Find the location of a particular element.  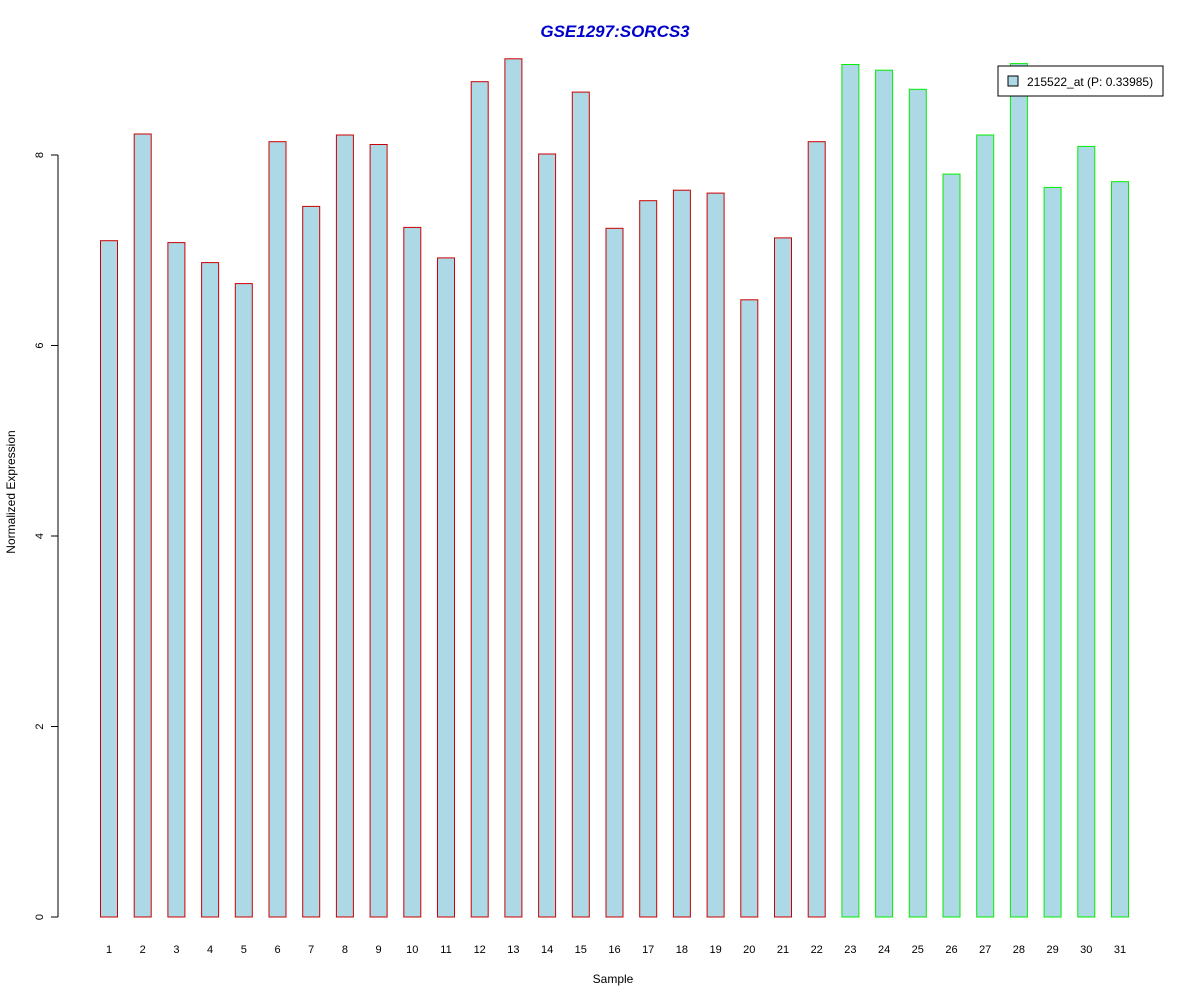

x-tick-label: 9 is located at coordinates (379, 950).